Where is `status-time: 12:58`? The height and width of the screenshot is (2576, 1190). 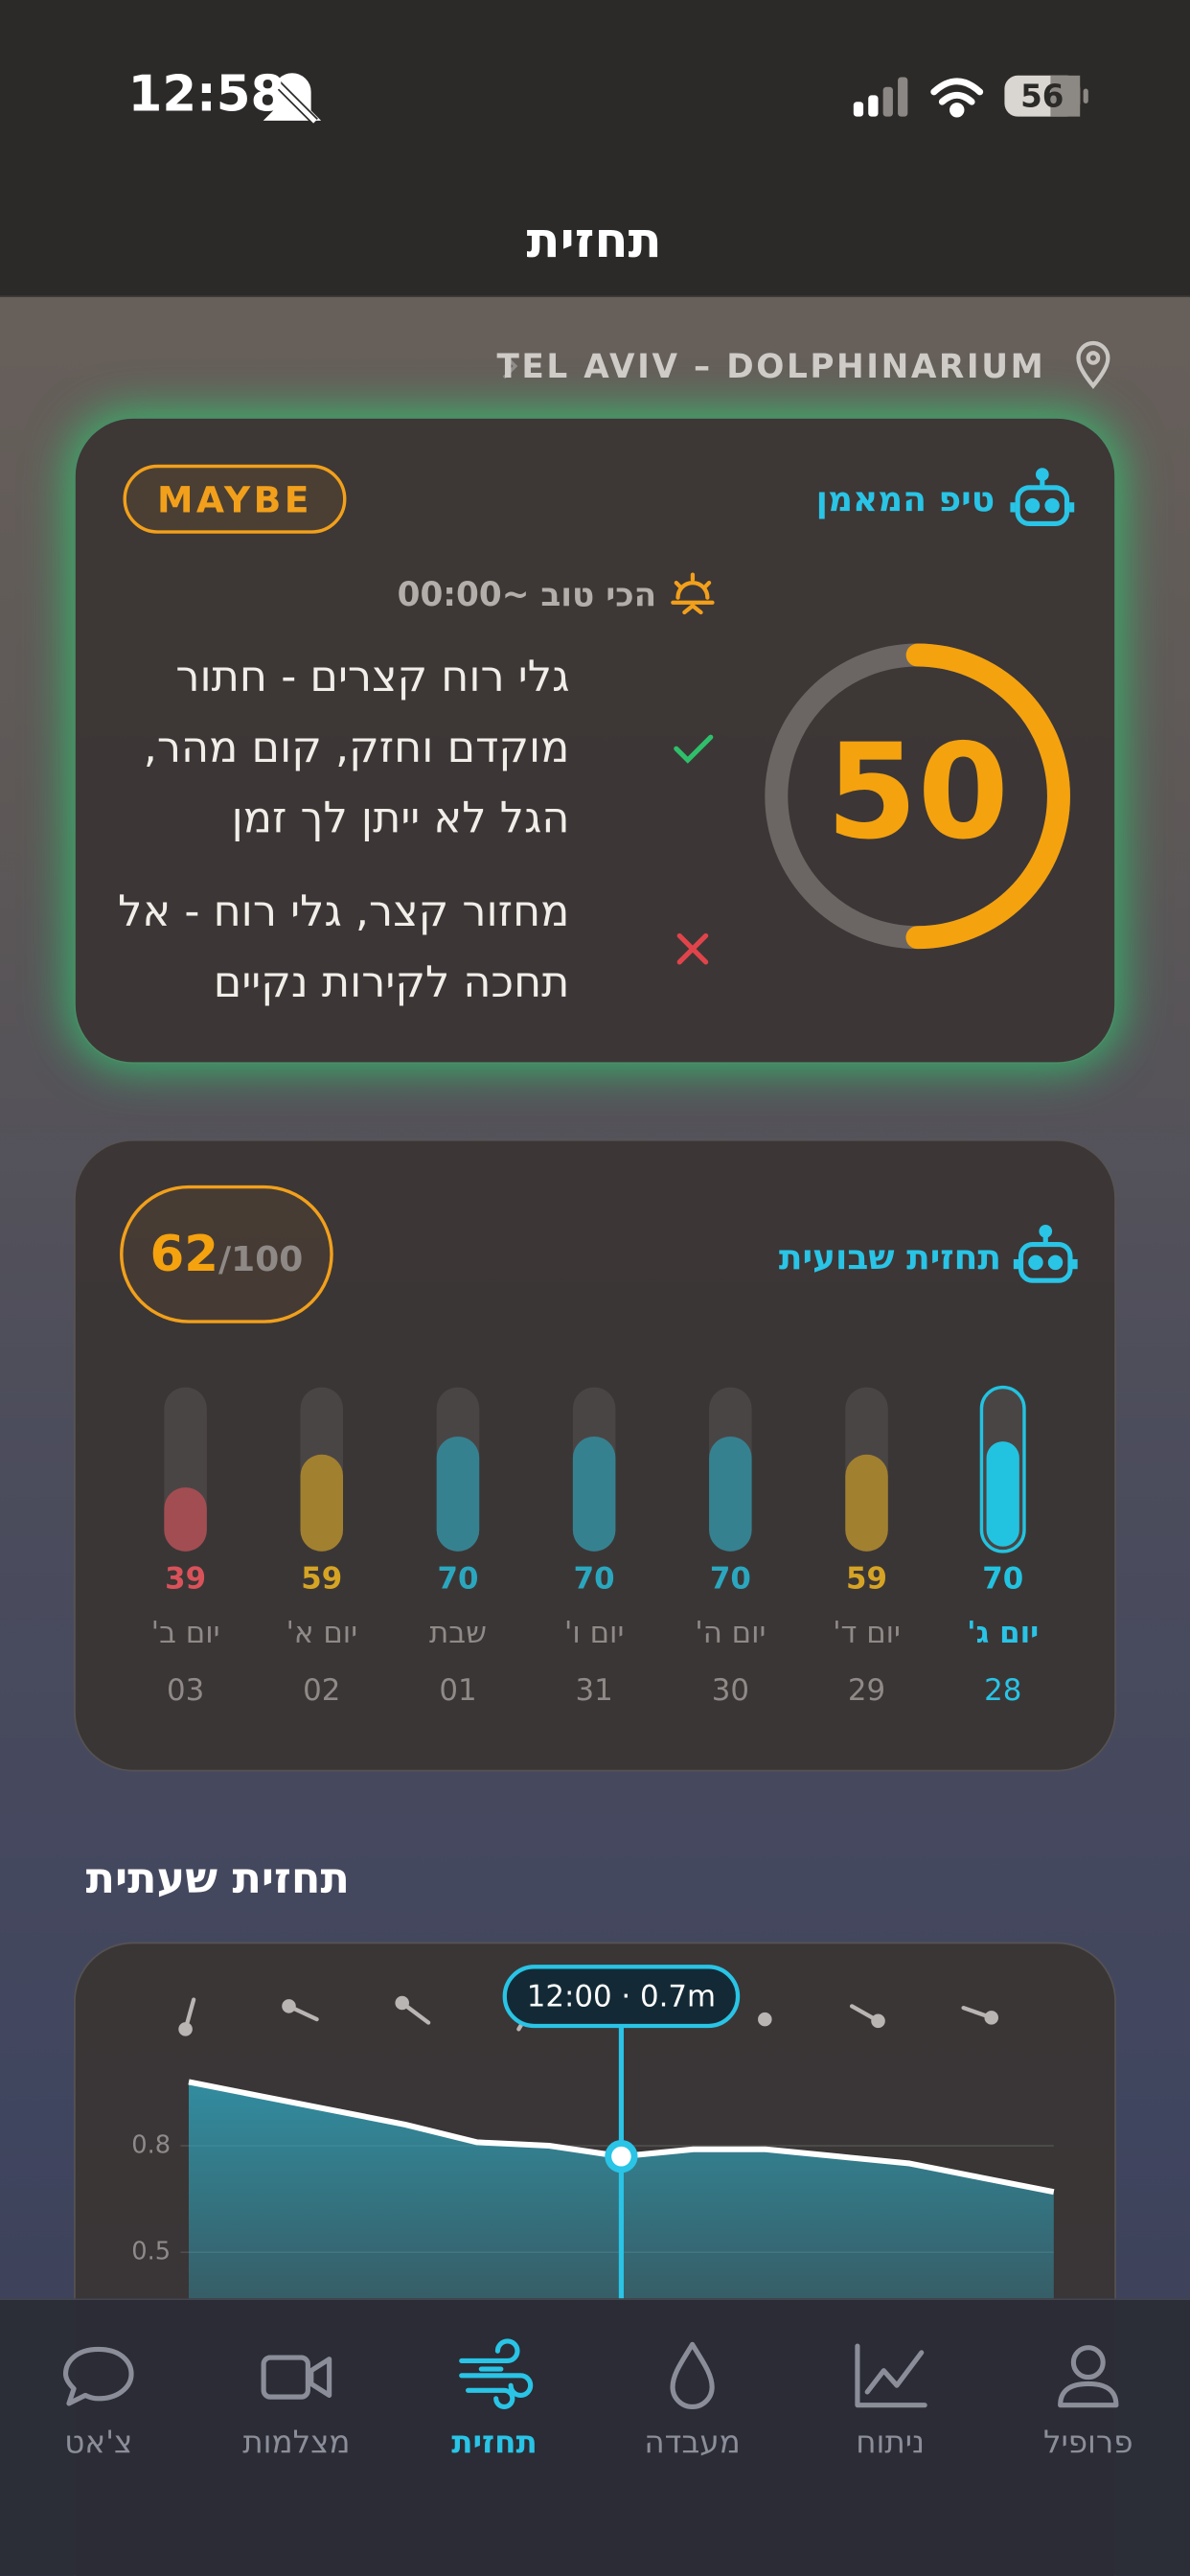
status-time: 12:58 is located at coordinates (207, 95).